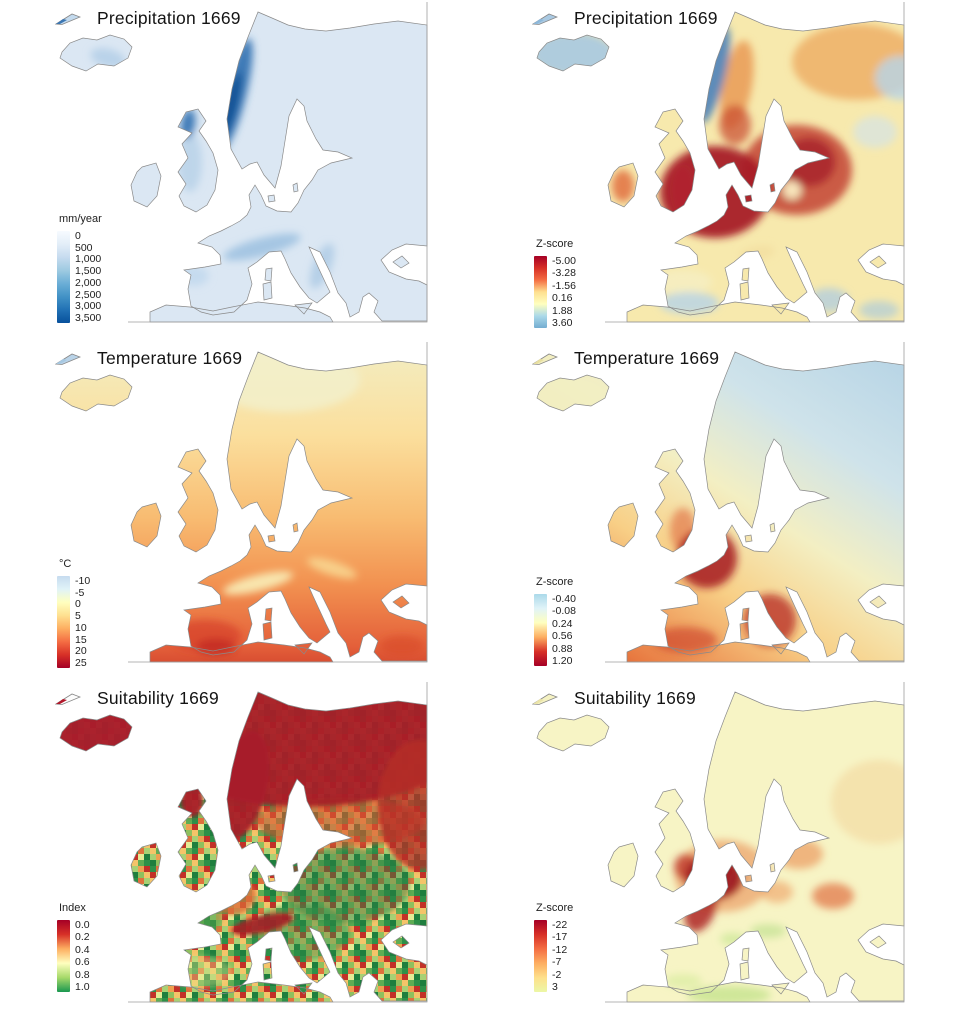  I want to click on legend-ticks: -0.40 -0.08 0.24 0.56 0.88 1.20, so click(564, 630).